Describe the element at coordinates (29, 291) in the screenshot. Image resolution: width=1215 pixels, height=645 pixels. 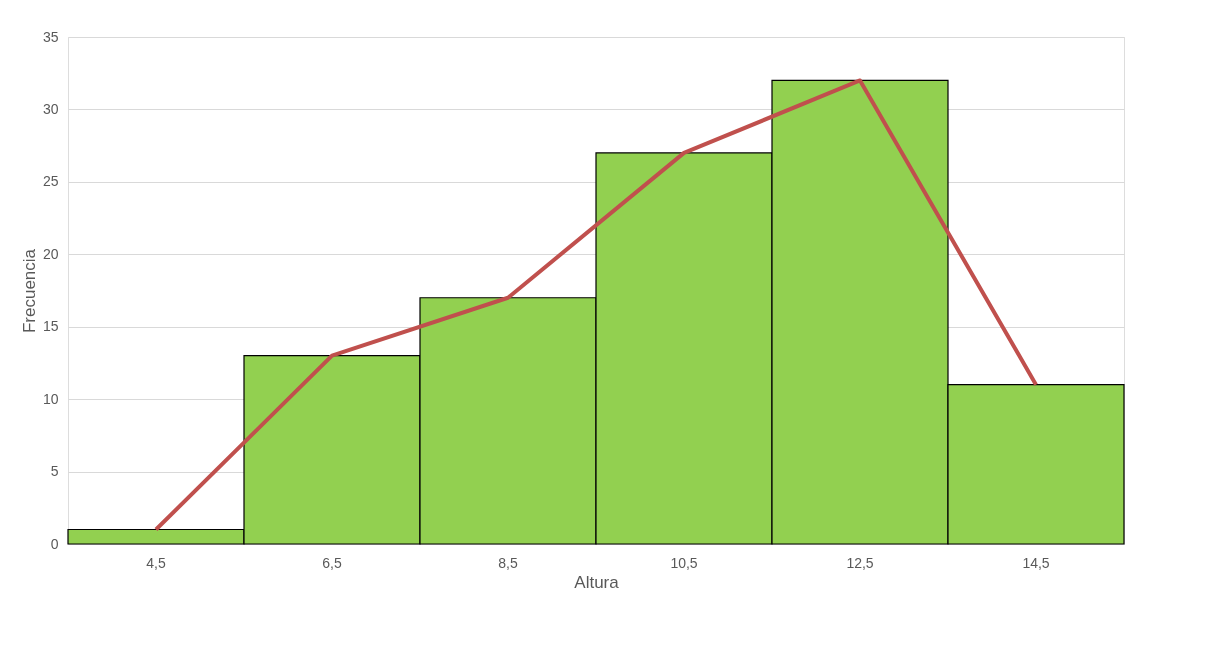
I see `y-axis-title: Frecuencia` at that location.